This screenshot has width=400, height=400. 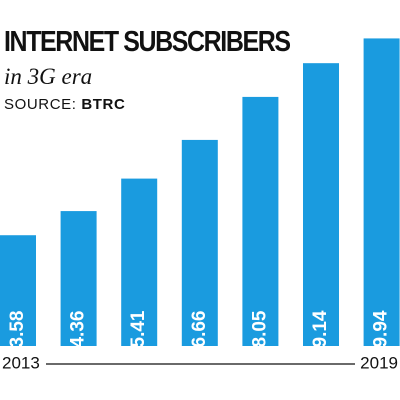 I want to click on bar-value-label: 6.66, so click(x=199, y=329).